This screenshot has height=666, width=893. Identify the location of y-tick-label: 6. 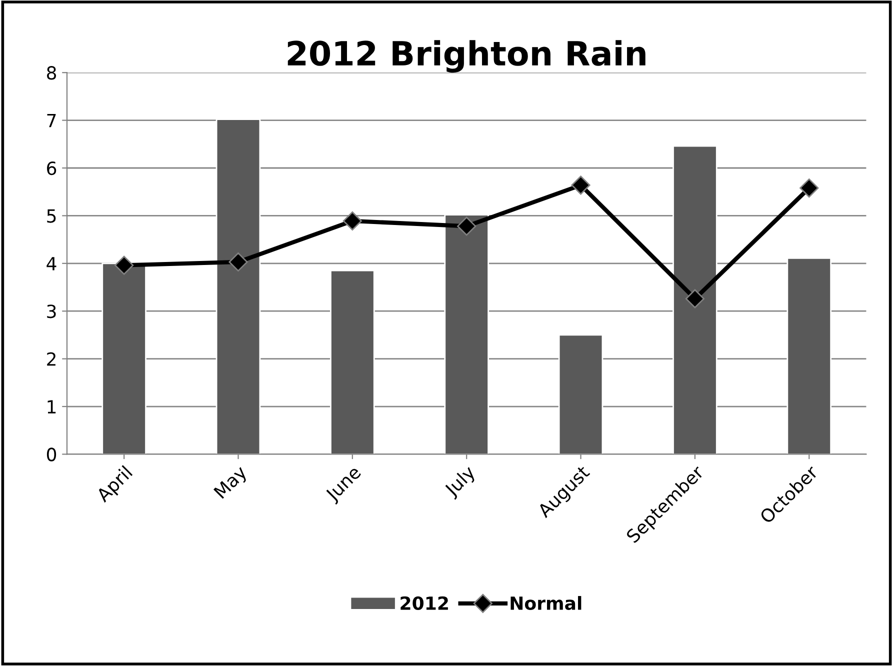
(51, 168).